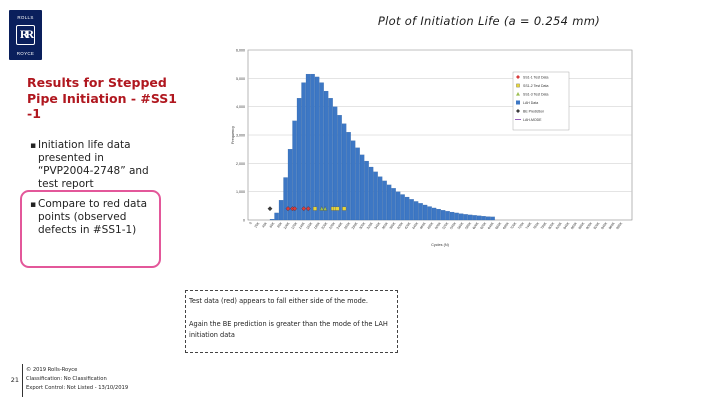 This screenshot has height=405, width=720. I want to click on x-tick-label: 640K, so click(491, 225).